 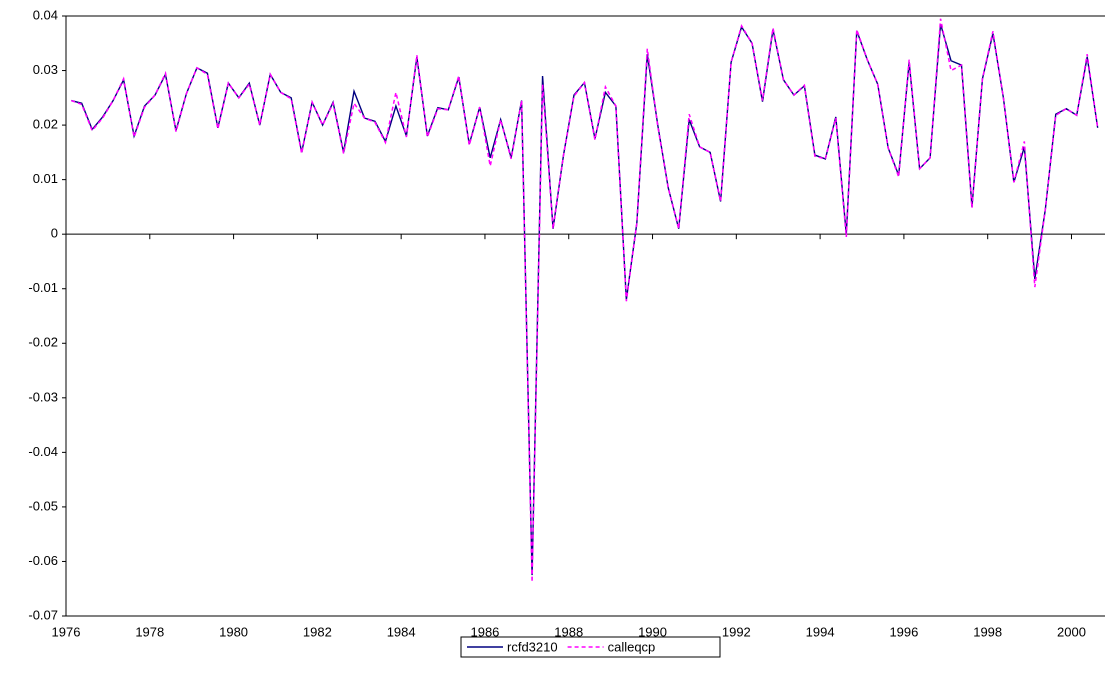 What do you see at coordinates (903, 631) in the screenshot?
I see `x-tick-label: 1996` at bounding box center [903, 631].